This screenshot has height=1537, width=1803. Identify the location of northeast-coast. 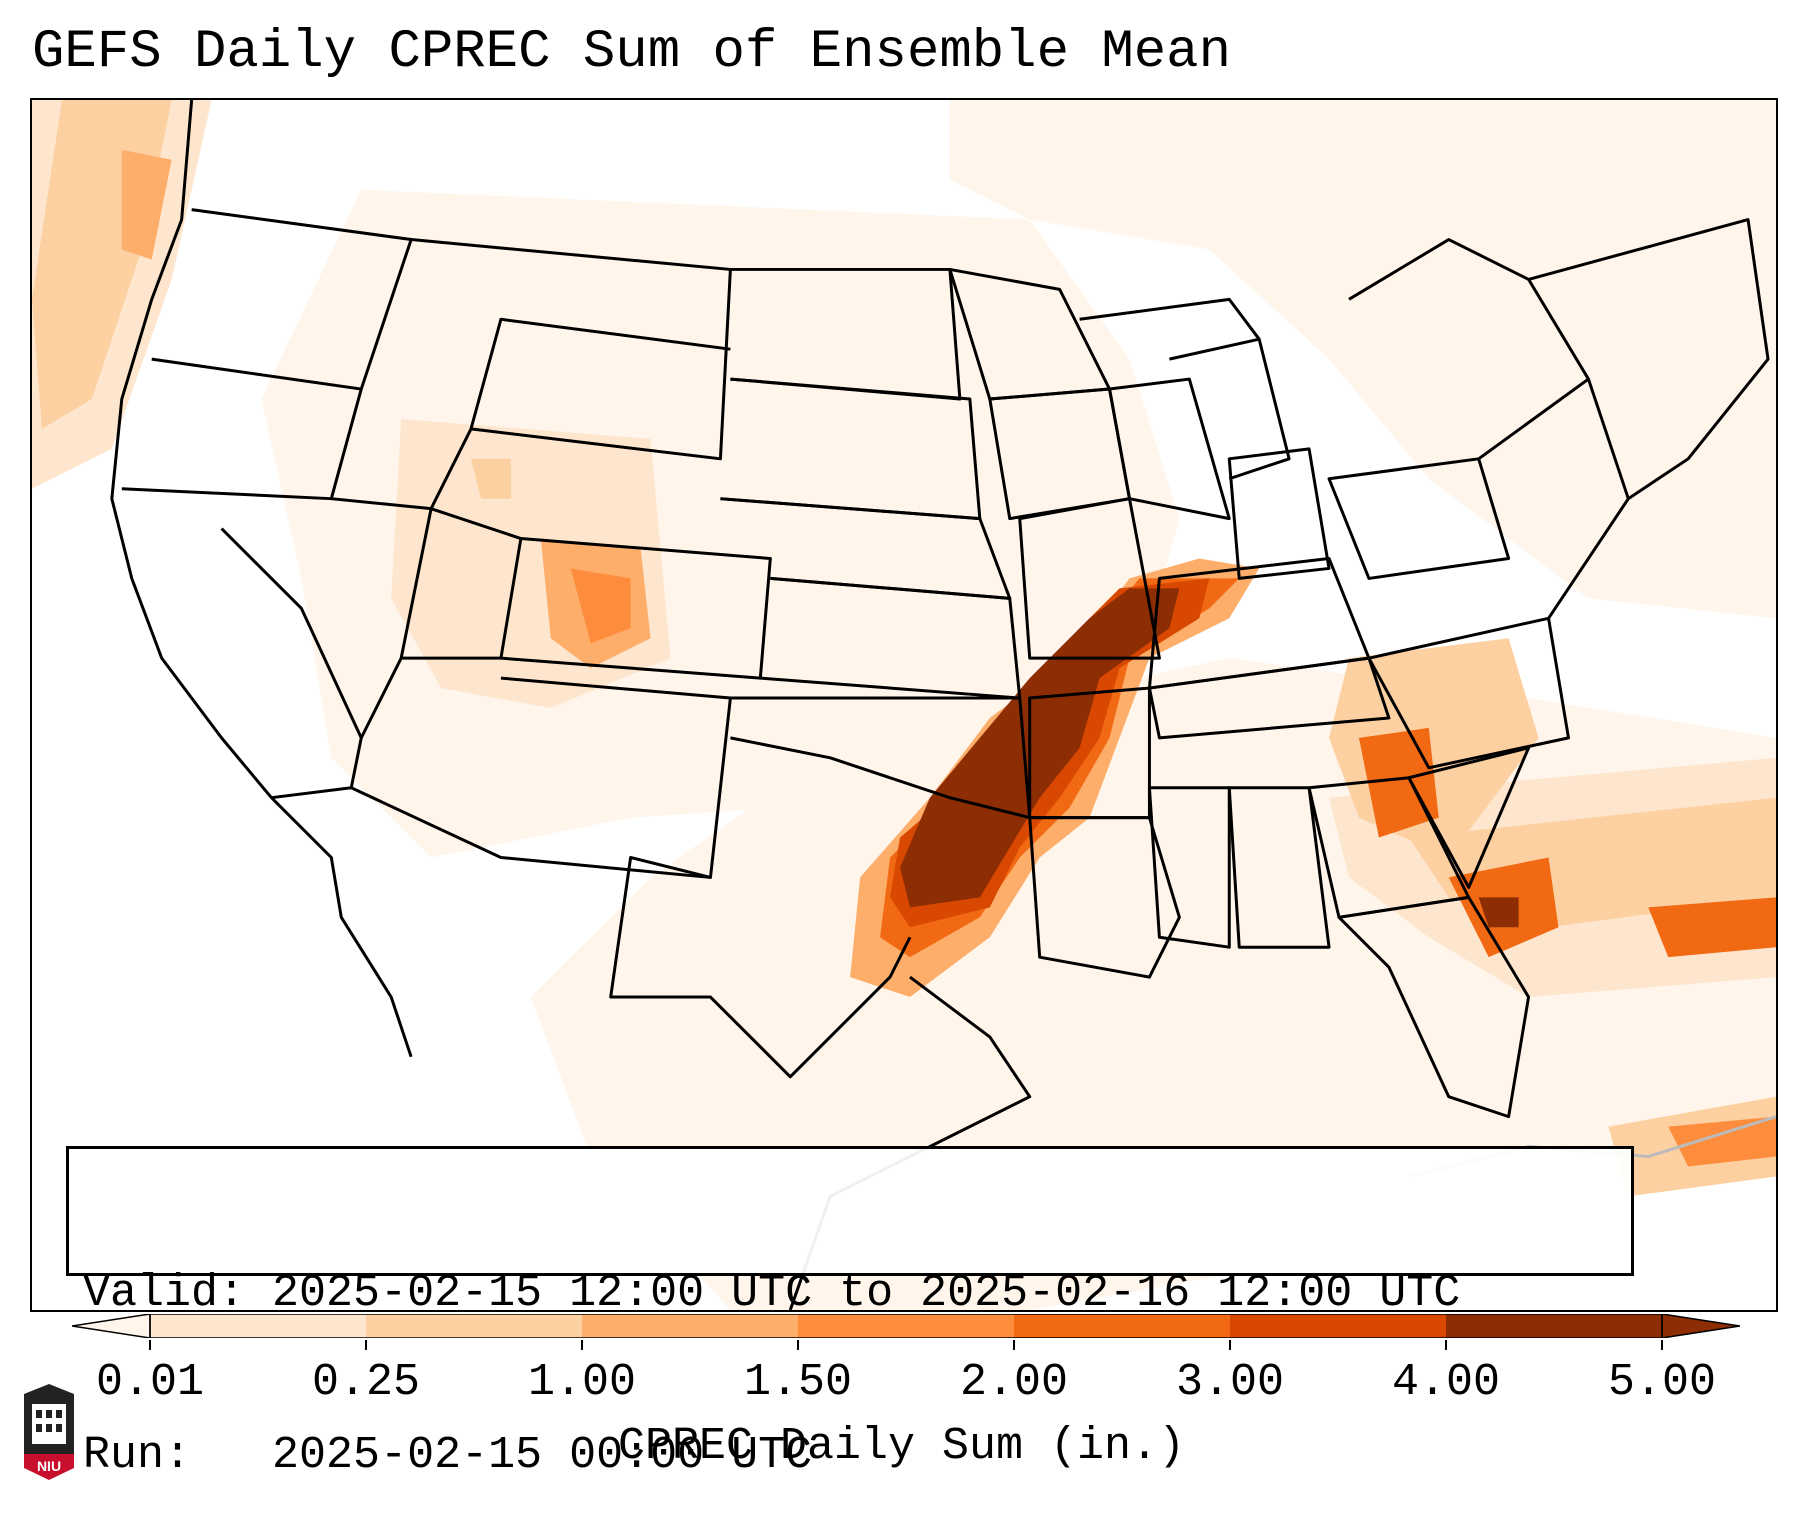
(1553, 498).